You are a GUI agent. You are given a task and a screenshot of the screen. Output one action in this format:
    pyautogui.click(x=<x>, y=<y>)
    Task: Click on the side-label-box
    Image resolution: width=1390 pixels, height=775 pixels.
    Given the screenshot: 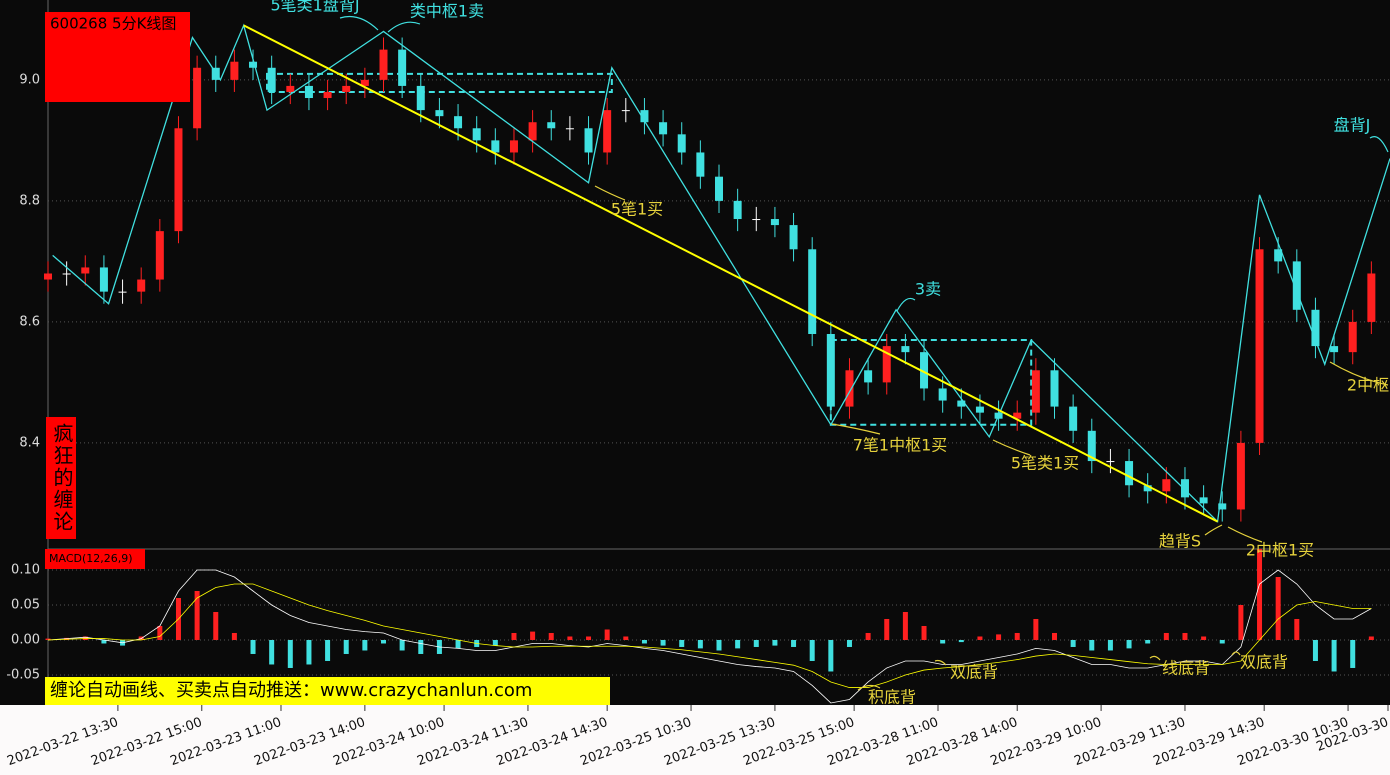 What is the action you would take?
    pyautogui.click(x=61, y=478)
    